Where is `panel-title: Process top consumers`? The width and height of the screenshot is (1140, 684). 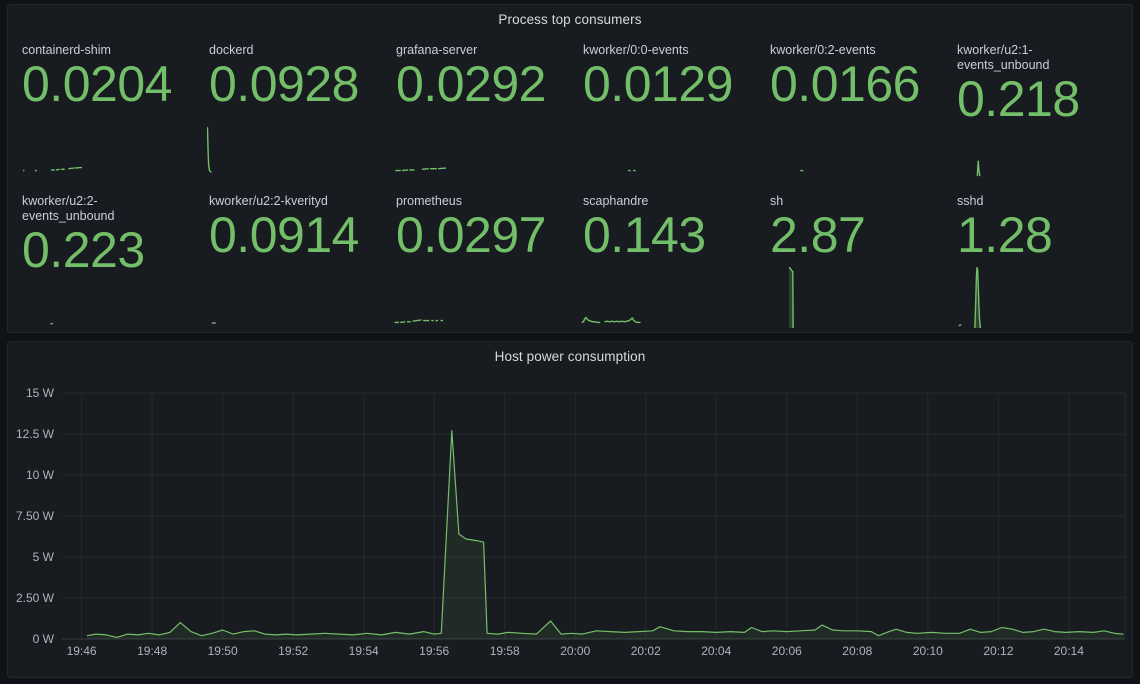 panel-title: Process top consumers is located at coordinates (570, 19).